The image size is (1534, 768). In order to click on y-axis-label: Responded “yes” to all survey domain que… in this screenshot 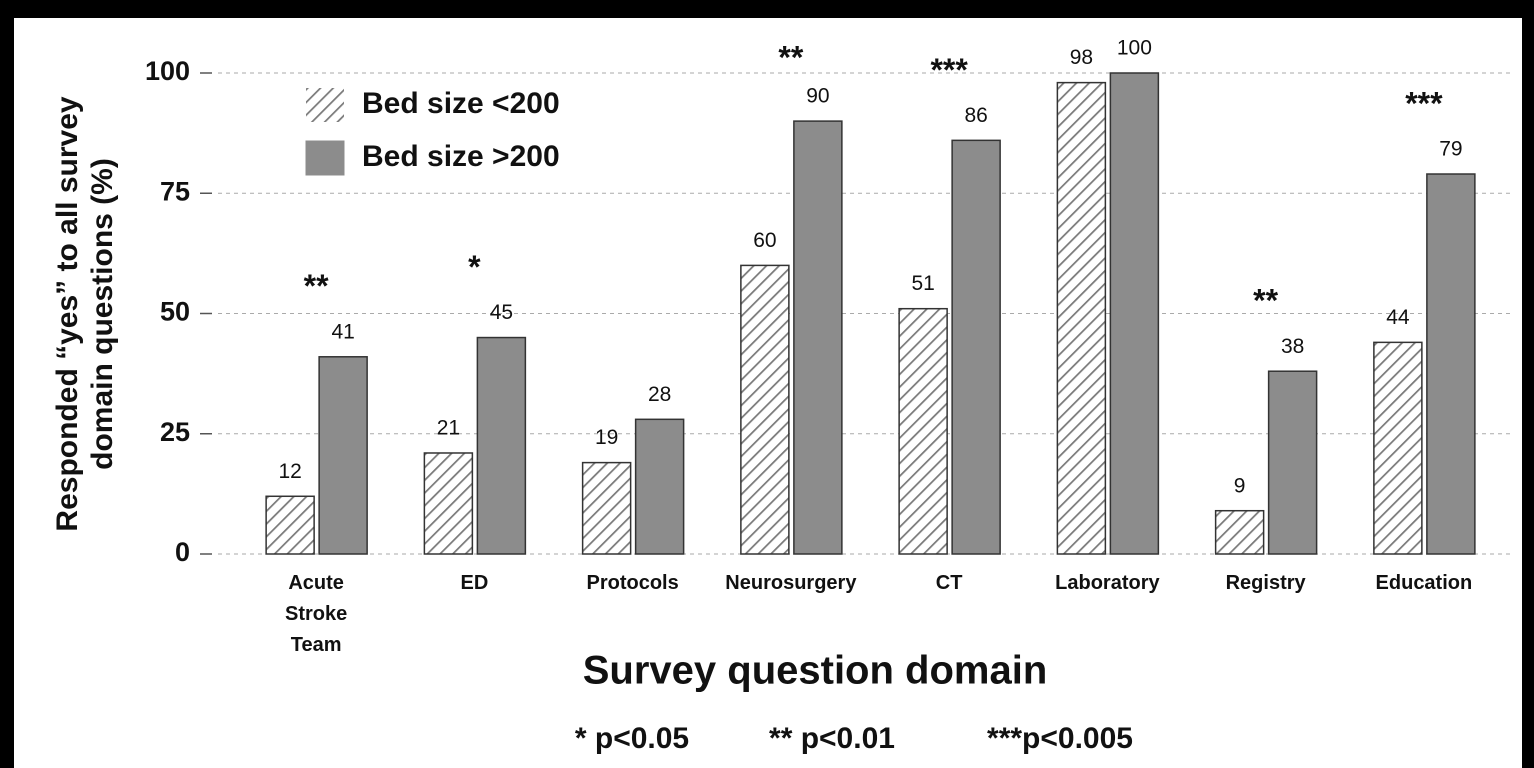, I will do `click(85, 313)`.